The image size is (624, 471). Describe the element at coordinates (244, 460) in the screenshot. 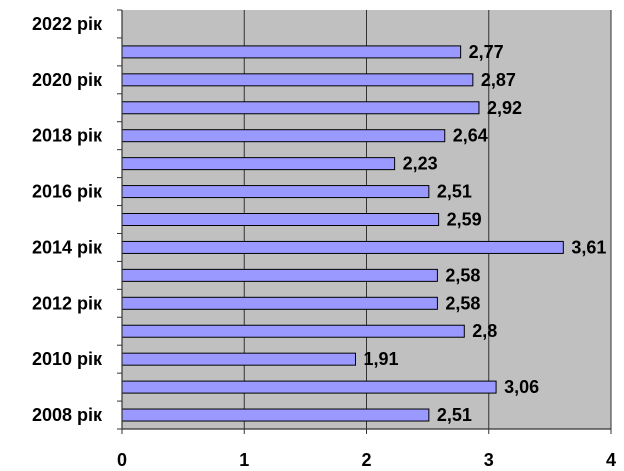

I see `x-tick-label: 1` at that location.